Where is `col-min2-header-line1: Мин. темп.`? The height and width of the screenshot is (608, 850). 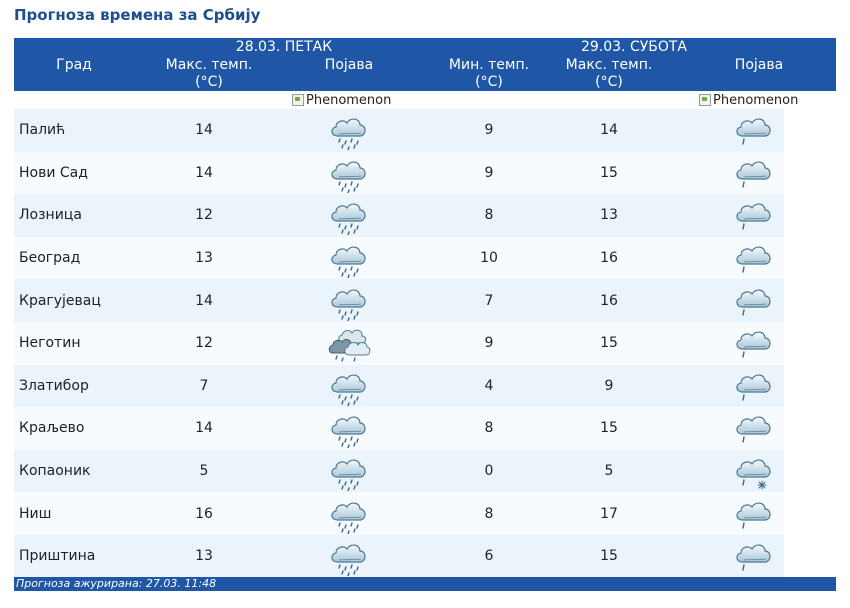
col-min2-header-line1: Мин. темп. is located at coordinates (489, 65).